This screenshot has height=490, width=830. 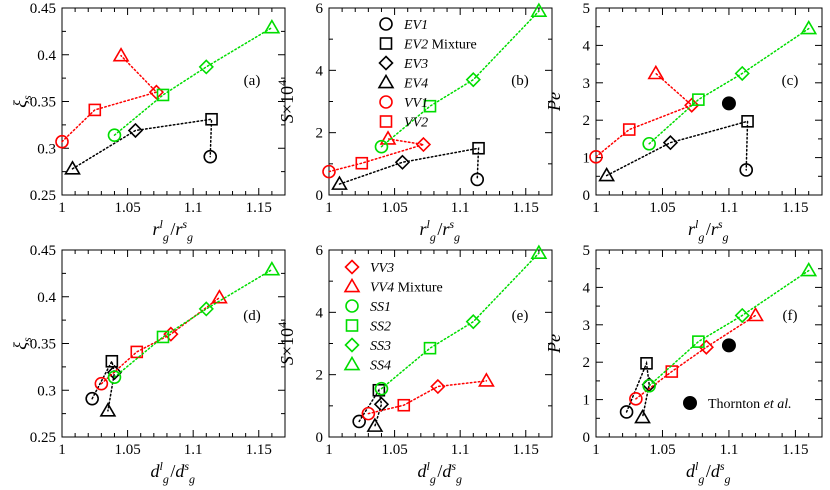 What do you see at coordinates (776, 404) in the screenshot?
I see `legend-label-suffix: et al.` at bounding box center [776, 404].